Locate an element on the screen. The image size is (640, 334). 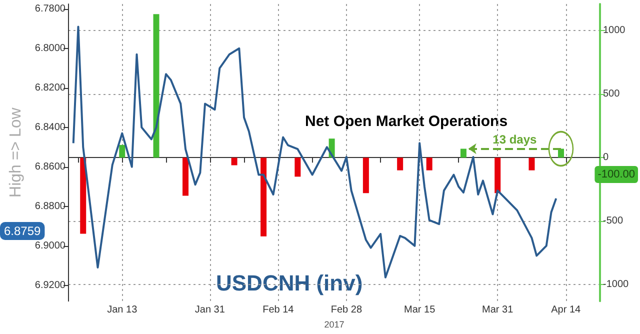
y-tick-label: 6.7800 is located at coordinates (50, 8).